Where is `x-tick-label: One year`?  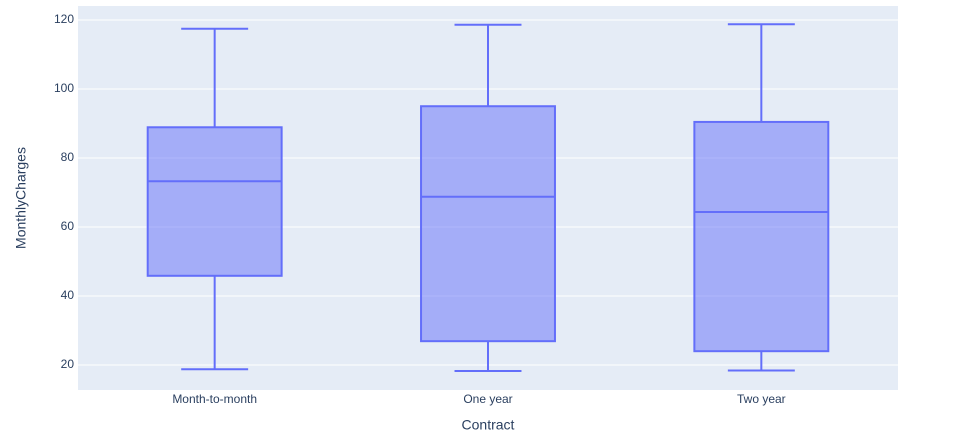
x-tick-label: One year is located at coordinates (487, 399).